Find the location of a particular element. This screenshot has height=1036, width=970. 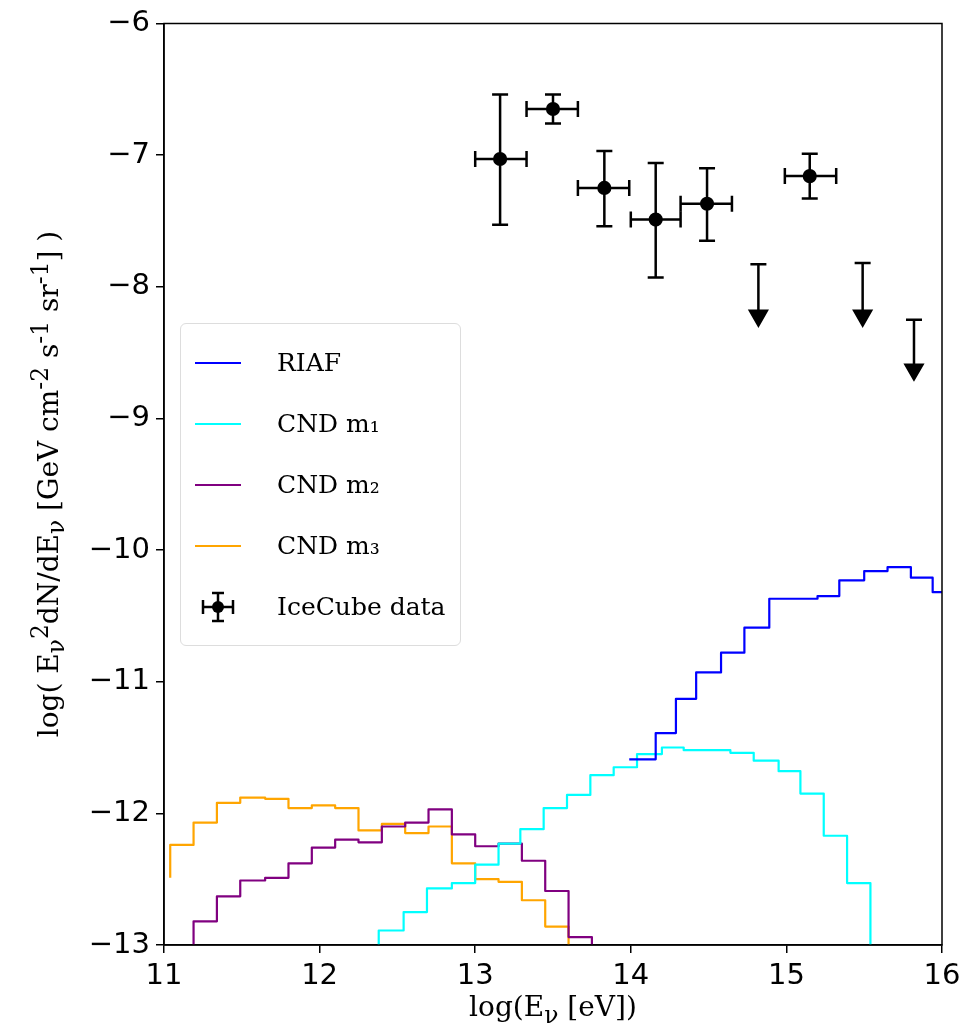

y-tick-label: −7 is located at coordinates (128, 152).